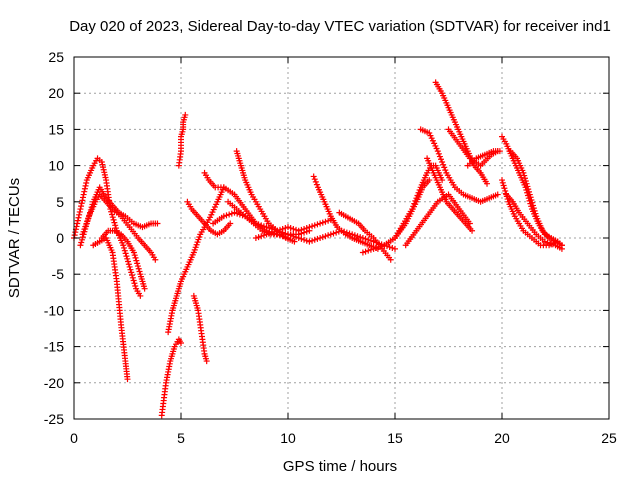 The width and height of the screenshot is (640, 480). What do you see at coordinates (54, 383) in the screenshot?
I see `y-tick-label: -20` at bounding box center [54, 383].